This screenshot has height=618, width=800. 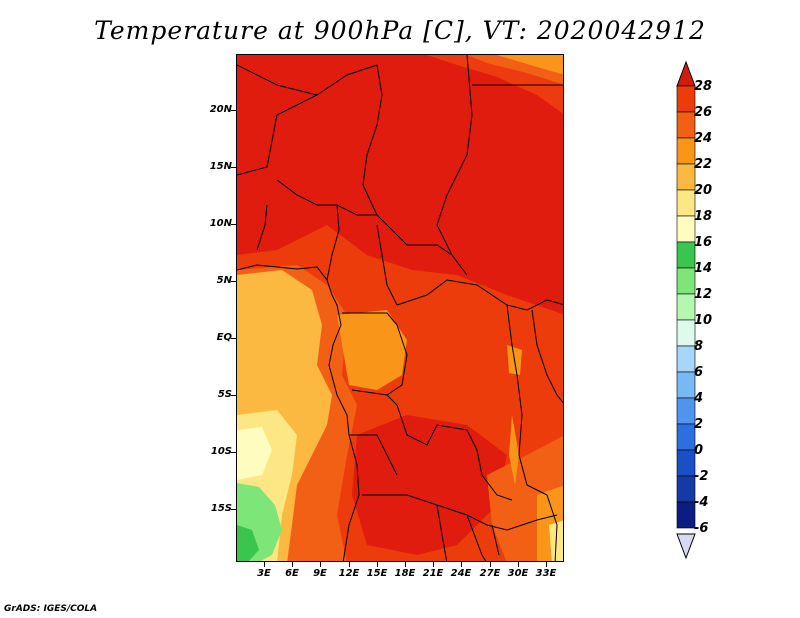 What do you see at coordinates (518, 573) in the screenshot?
I see `x-tick-label: 30E` at bounding box center [518, 573].